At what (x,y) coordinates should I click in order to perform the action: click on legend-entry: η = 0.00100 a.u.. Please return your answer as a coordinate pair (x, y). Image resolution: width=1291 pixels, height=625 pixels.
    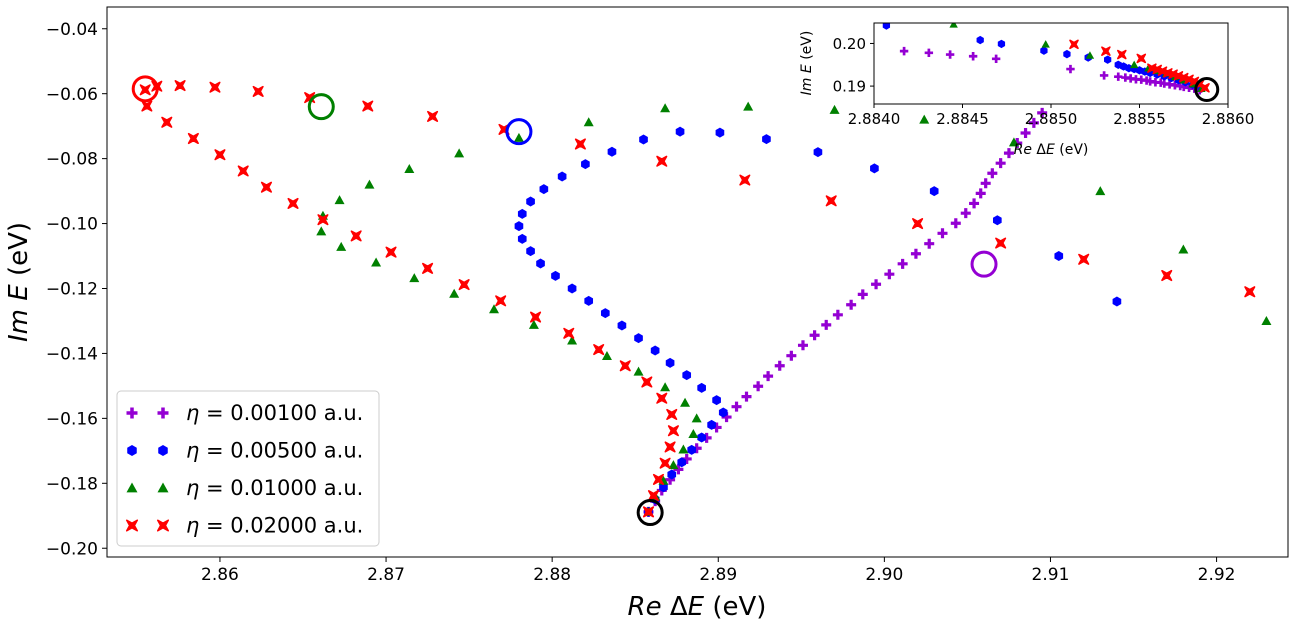
    Looking at the image, I should click on (244, 413).